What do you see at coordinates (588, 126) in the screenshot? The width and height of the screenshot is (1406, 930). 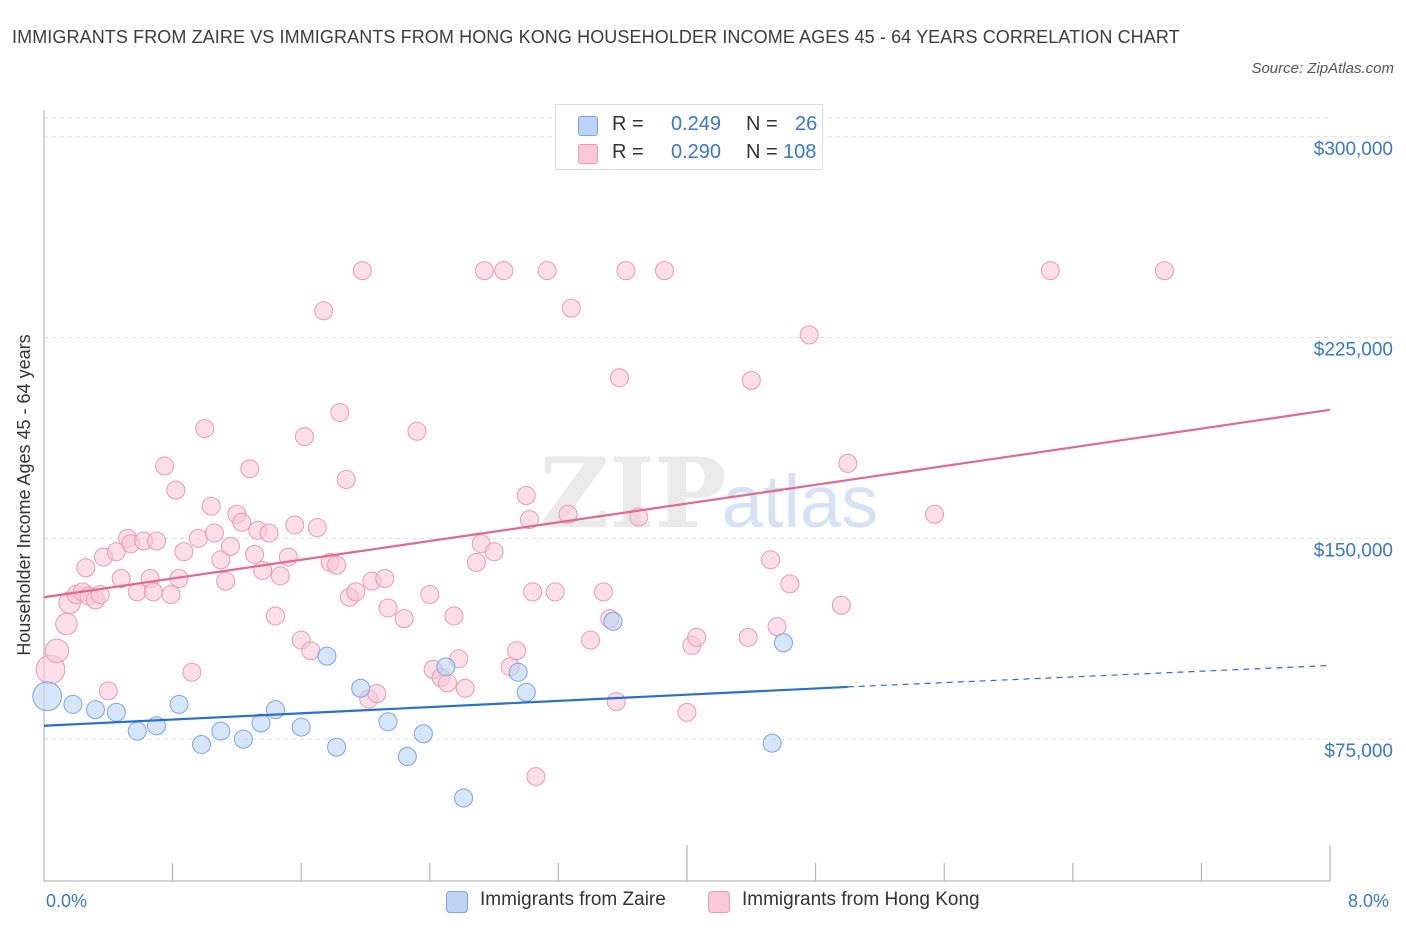 I see `zaire-swatch` at bounding box center [588, 126].